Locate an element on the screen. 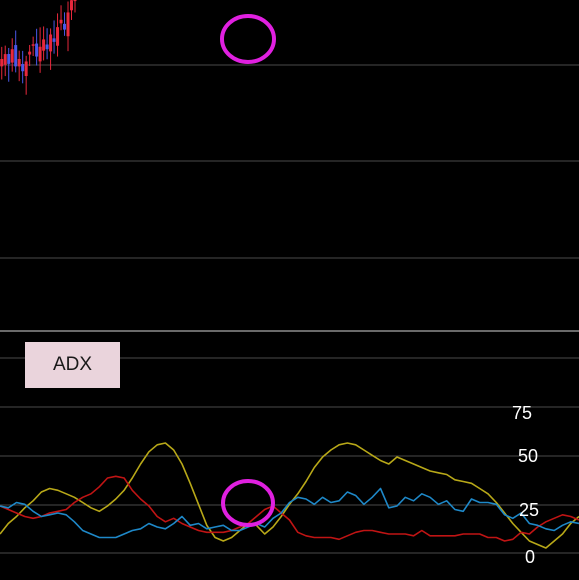  adx-annotation-circle is located at coordinates (248, 503).